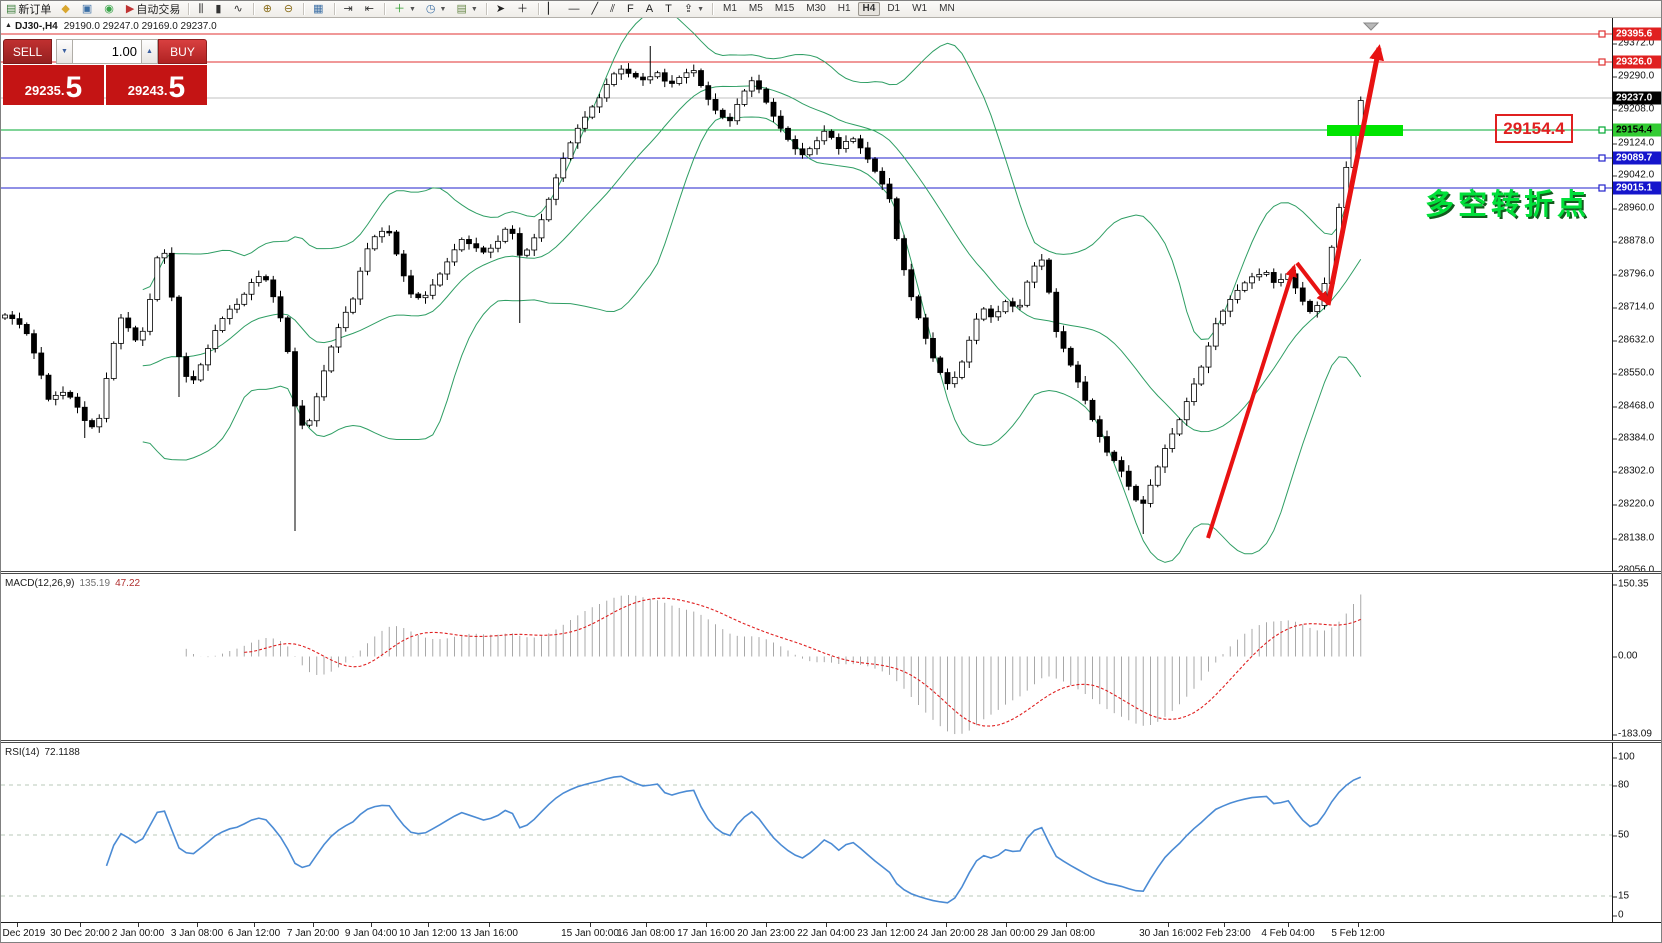 The width and height of the screenshot is (1662, 943). Describe the element at coordinates (596, 9) in the screenshot. I see `trendline-icon: ╱` at that location.